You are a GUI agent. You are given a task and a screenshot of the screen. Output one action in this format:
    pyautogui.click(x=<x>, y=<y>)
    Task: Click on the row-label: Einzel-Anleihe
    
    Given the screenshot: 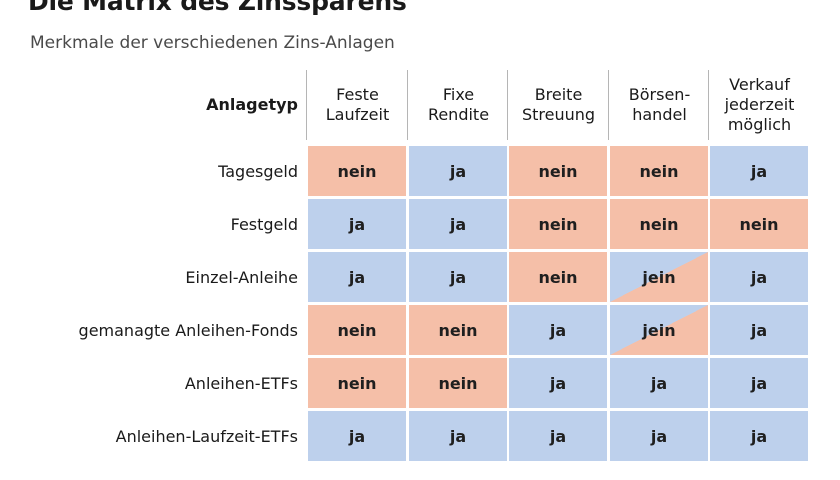 What is the action you would take?
    pyautogui.click(x=241, y=277)
    